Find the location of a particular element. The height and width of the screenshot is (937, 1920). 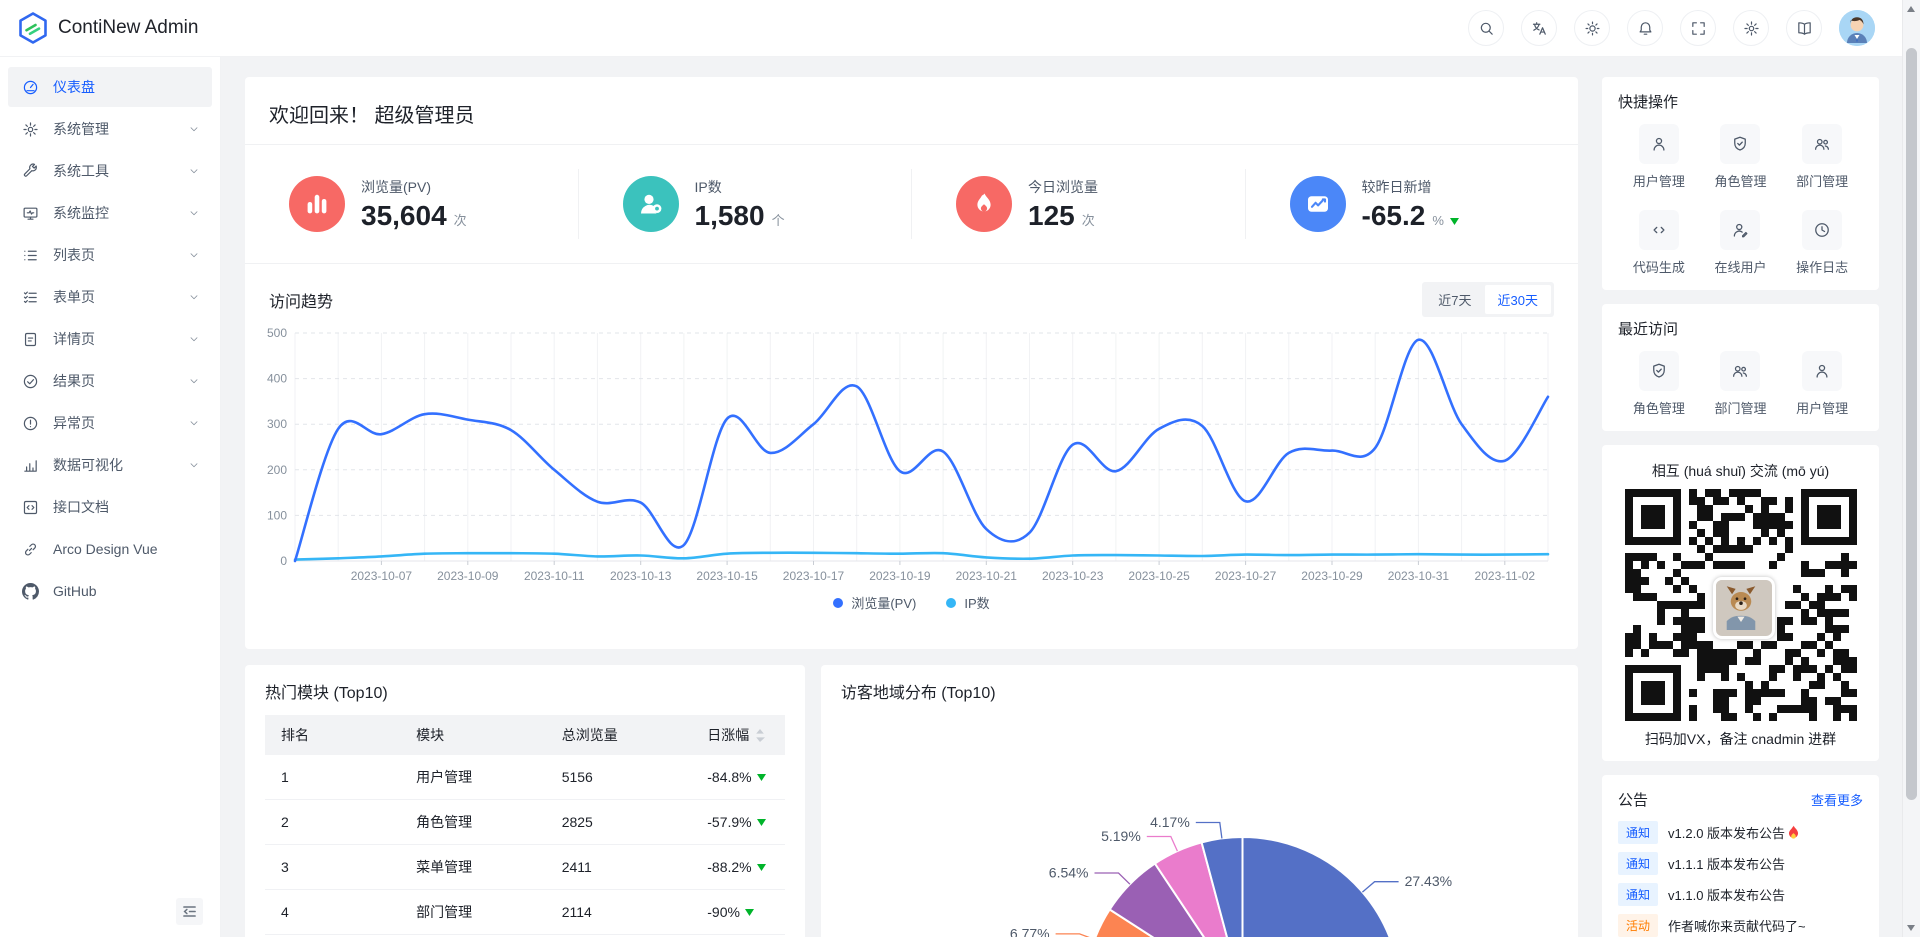

sidebar-item-3: 系统监控 is located at coordinates (110, 213).